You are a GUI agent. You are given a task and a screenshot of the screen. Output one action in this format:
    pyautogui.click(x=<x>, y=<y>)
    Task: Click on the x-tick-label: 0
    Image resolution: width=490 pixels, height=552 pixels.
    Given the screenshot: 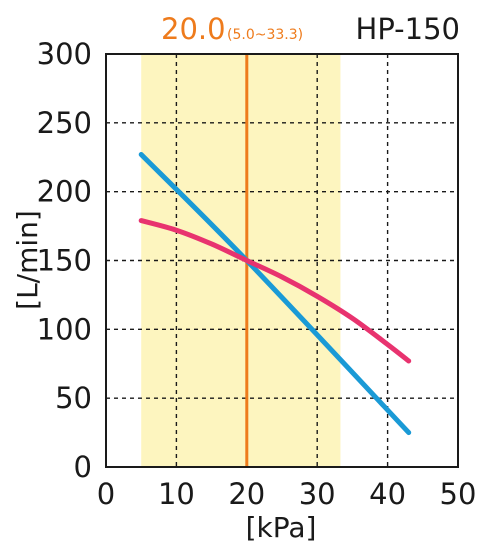 What is the action you would take?
    pyautogui.click(x=106, y=494)
    